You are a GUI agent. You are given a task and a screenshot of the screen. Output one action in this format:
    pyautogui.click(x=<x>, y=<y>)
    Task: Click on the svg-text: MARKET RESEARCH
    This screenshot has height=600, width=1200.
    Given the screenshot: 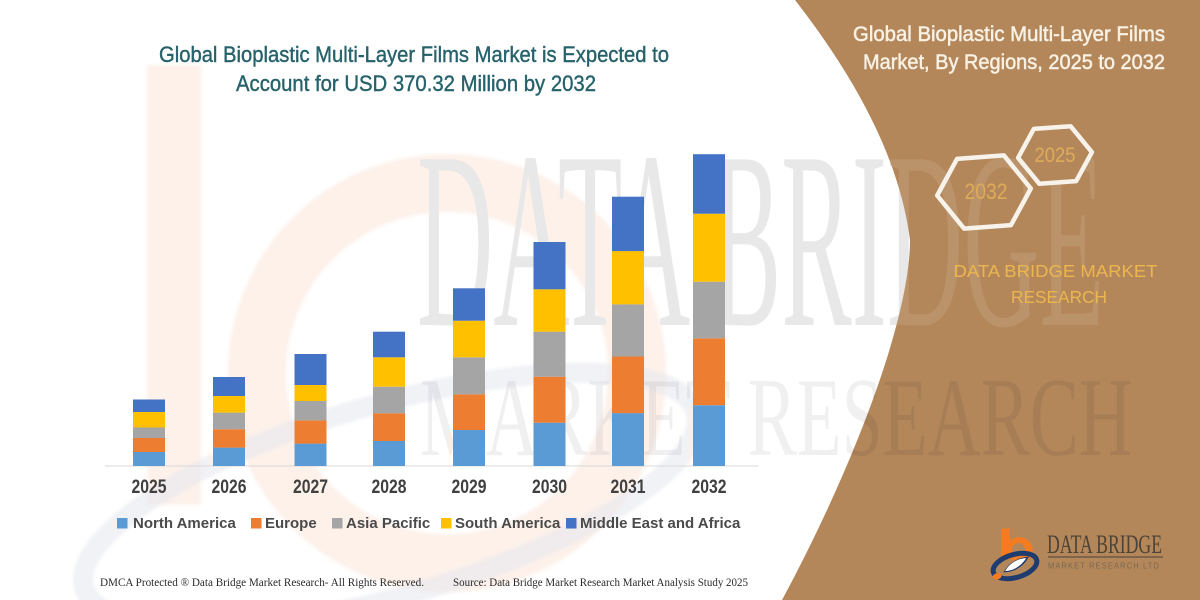 What is the action you would take?
    pyautogui.click(x=776, y=418)
    